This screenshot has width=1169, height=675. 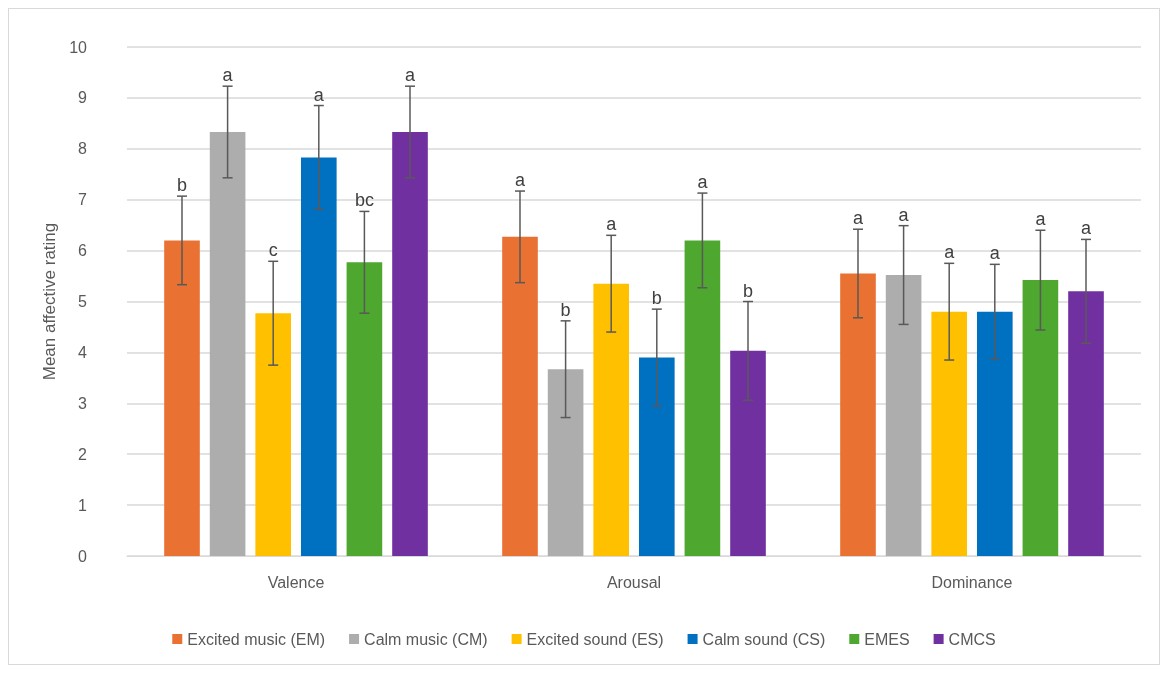 What do you see at coordinates (50, 301) in the screenshot?
I see `y-axis-title: Mean affective rating` at bounding box center [50, 301].